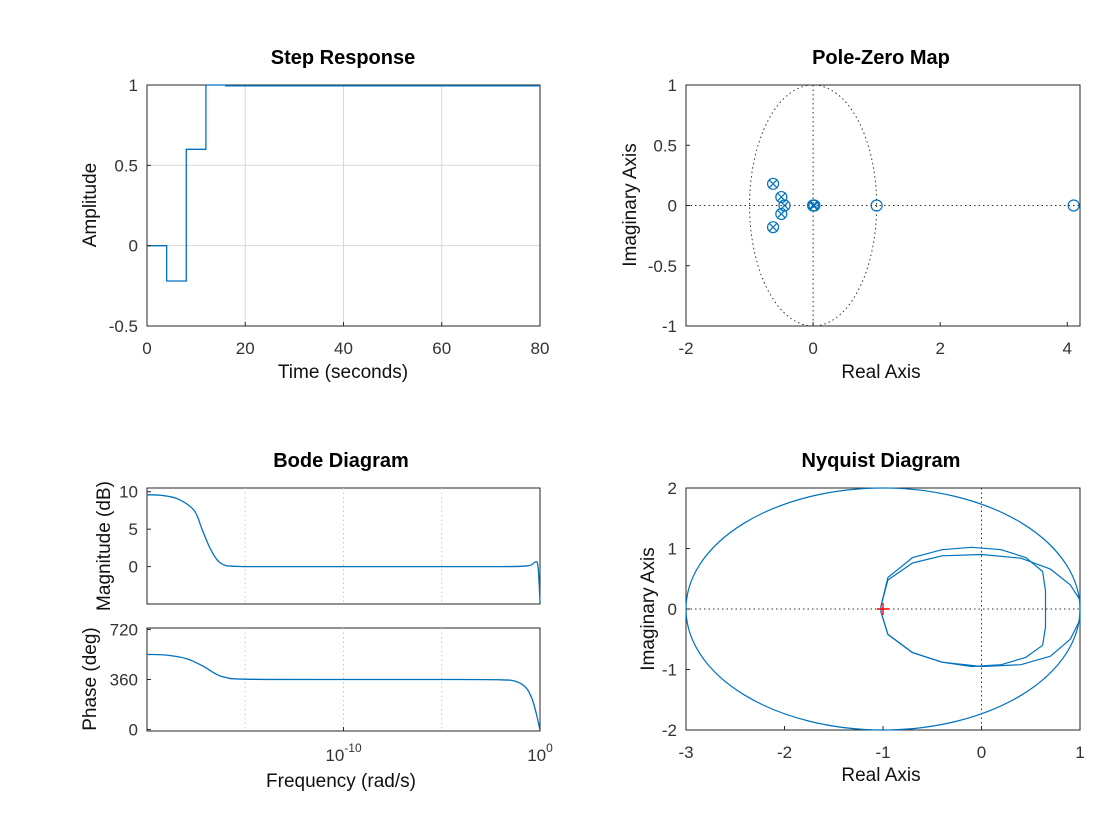 The height and width of the screenshot is (840, 1120). I want to click on pz-y-tick-label: -0.5, so click(662, 266).